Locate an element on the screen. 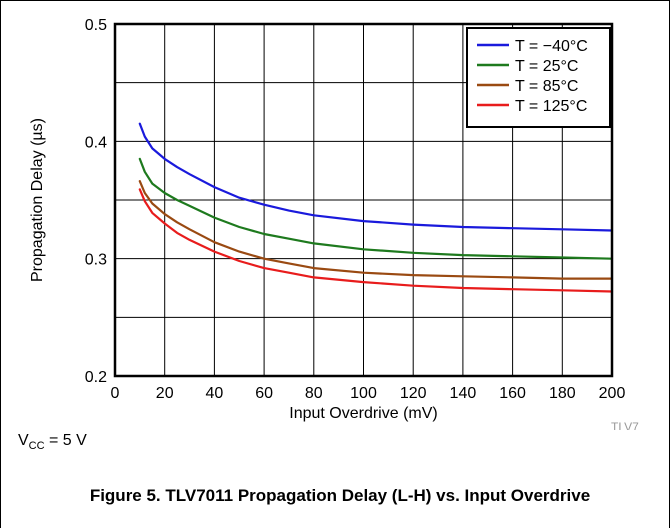 The image size is (671, 529). x-tick-label: 0 is located at coordinates (115, 393).